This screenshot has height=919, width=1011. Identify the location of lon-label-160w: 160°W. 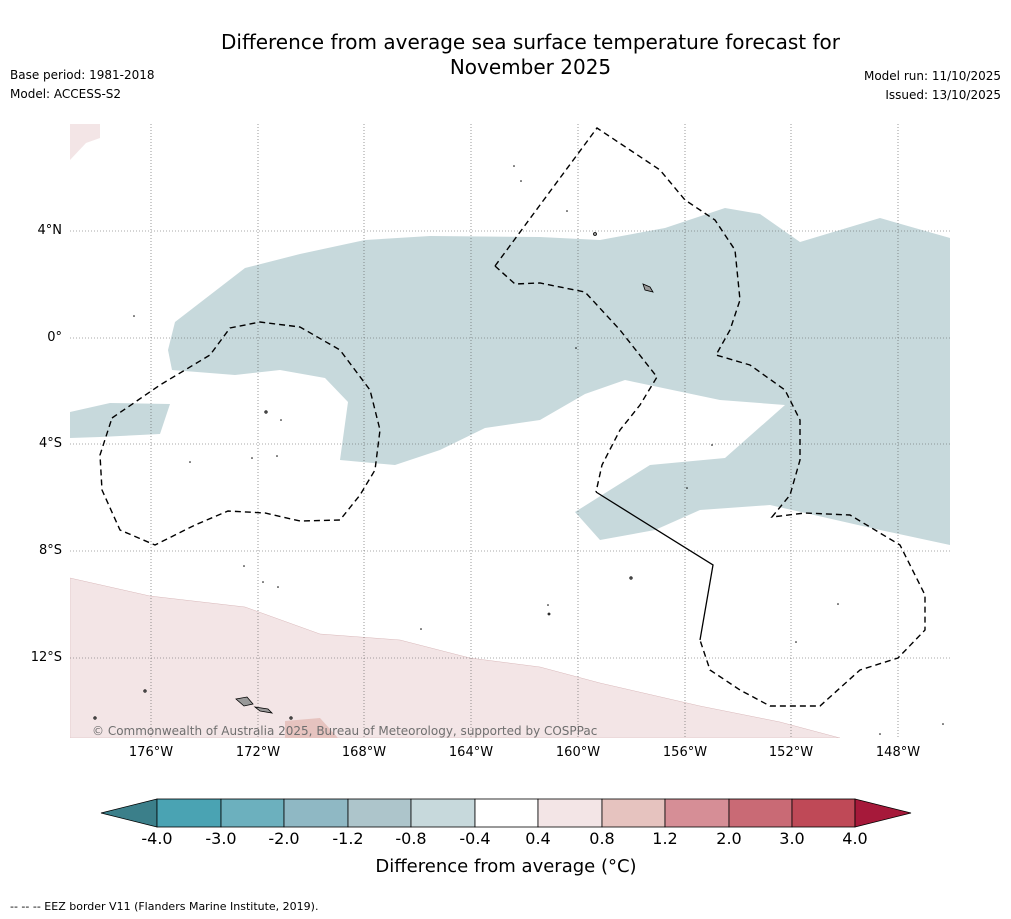
(578, 752).